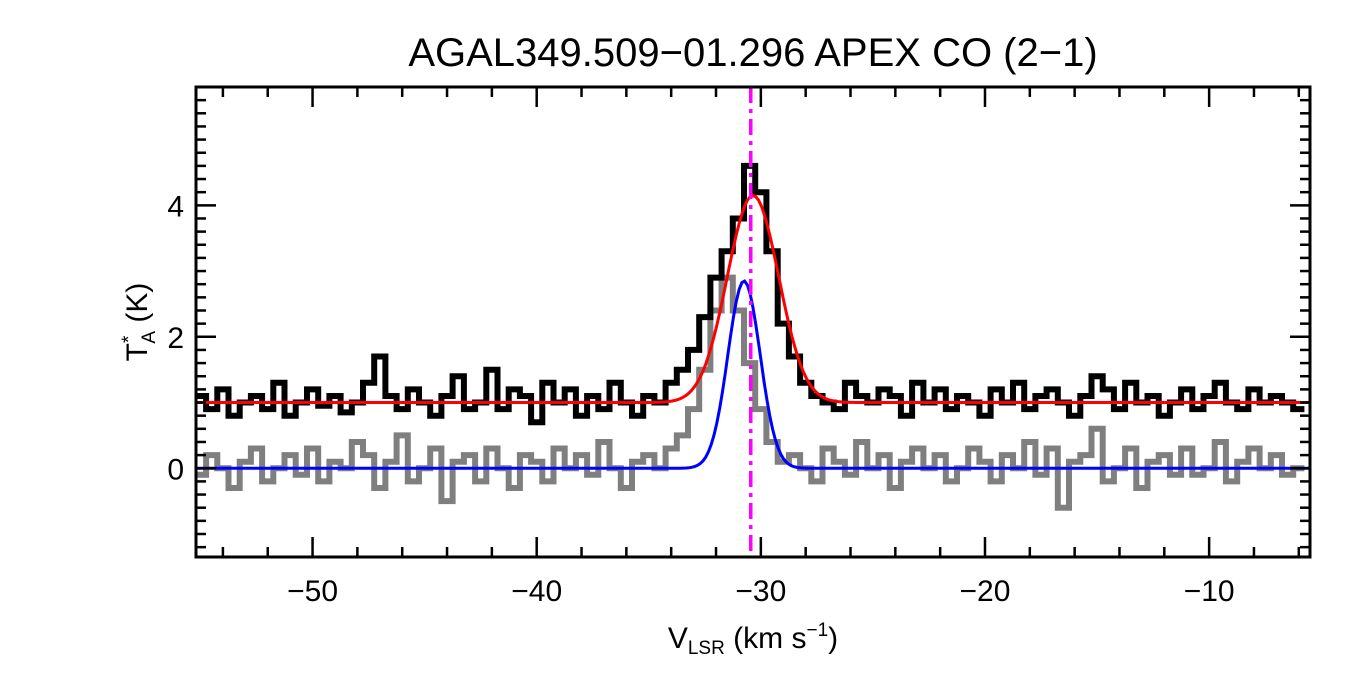 The width and height of the screenshot is (1350, 675). I want to click on y-axis-label: T*A (K), so click(139, 322).